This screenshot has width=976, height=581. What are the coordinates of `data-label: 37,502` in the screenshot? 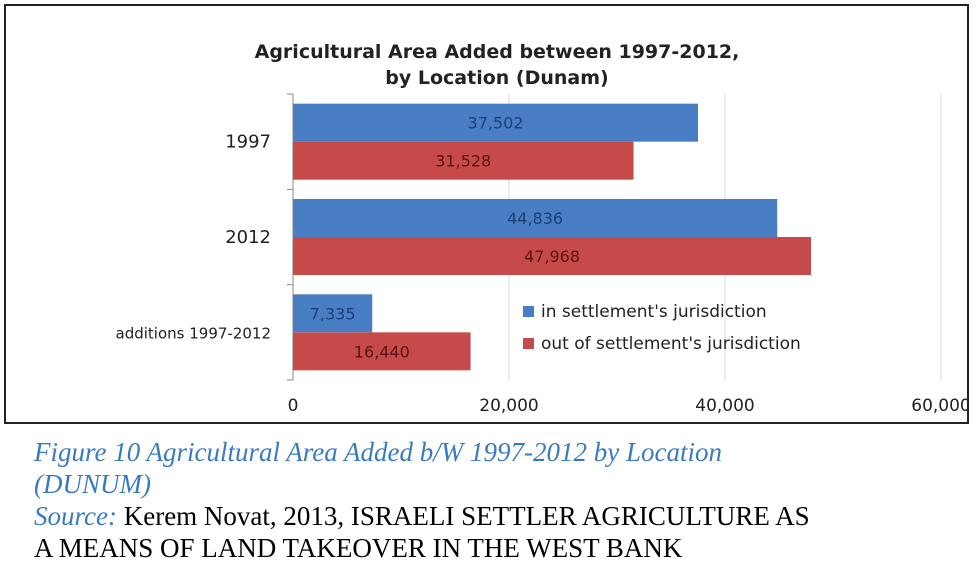 It's located at (496, 123).